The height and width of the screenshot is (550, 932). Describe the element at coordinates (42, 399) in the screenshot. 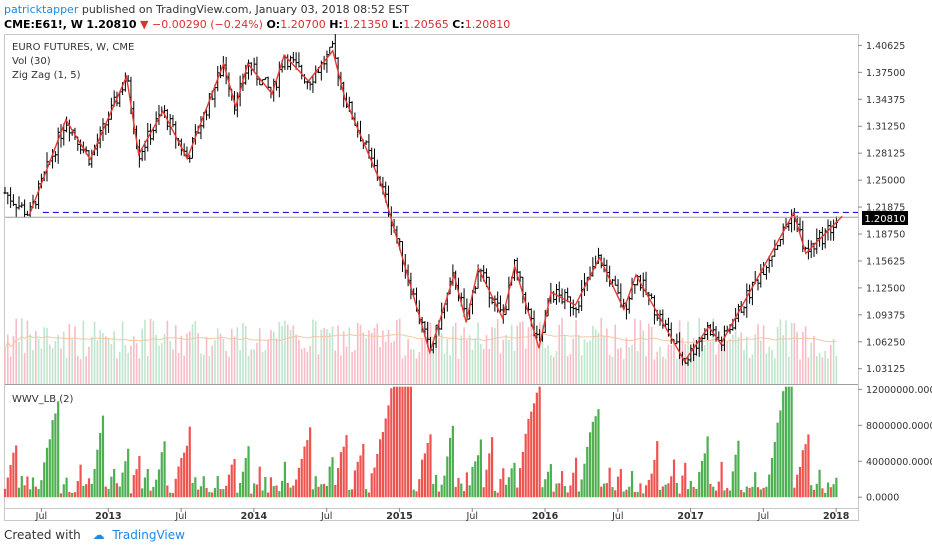

I see `legend-wwv: WWV_LB (2)` at that location.